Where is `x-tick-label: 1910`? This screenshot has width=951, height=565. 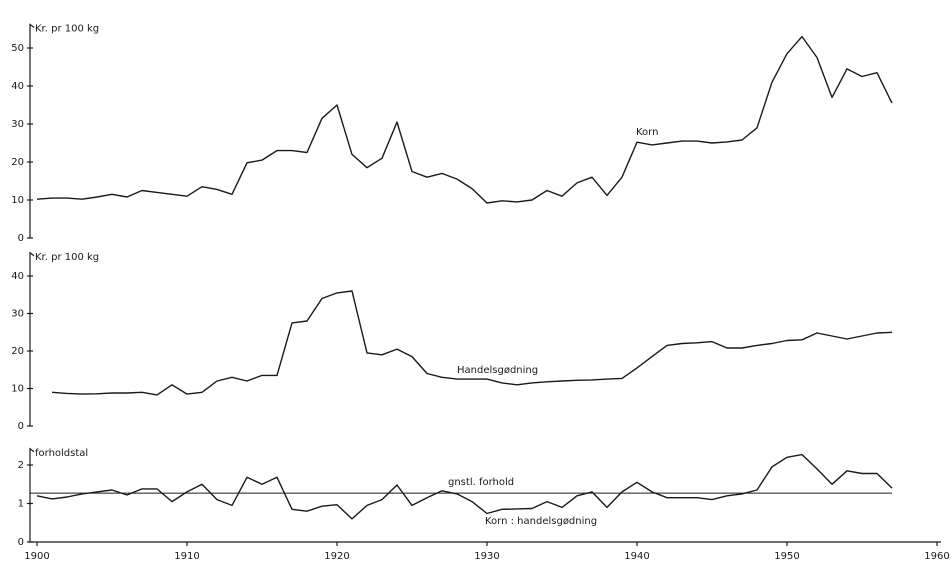 x-tick-label: 1910 is located at coordinates (186, 556).